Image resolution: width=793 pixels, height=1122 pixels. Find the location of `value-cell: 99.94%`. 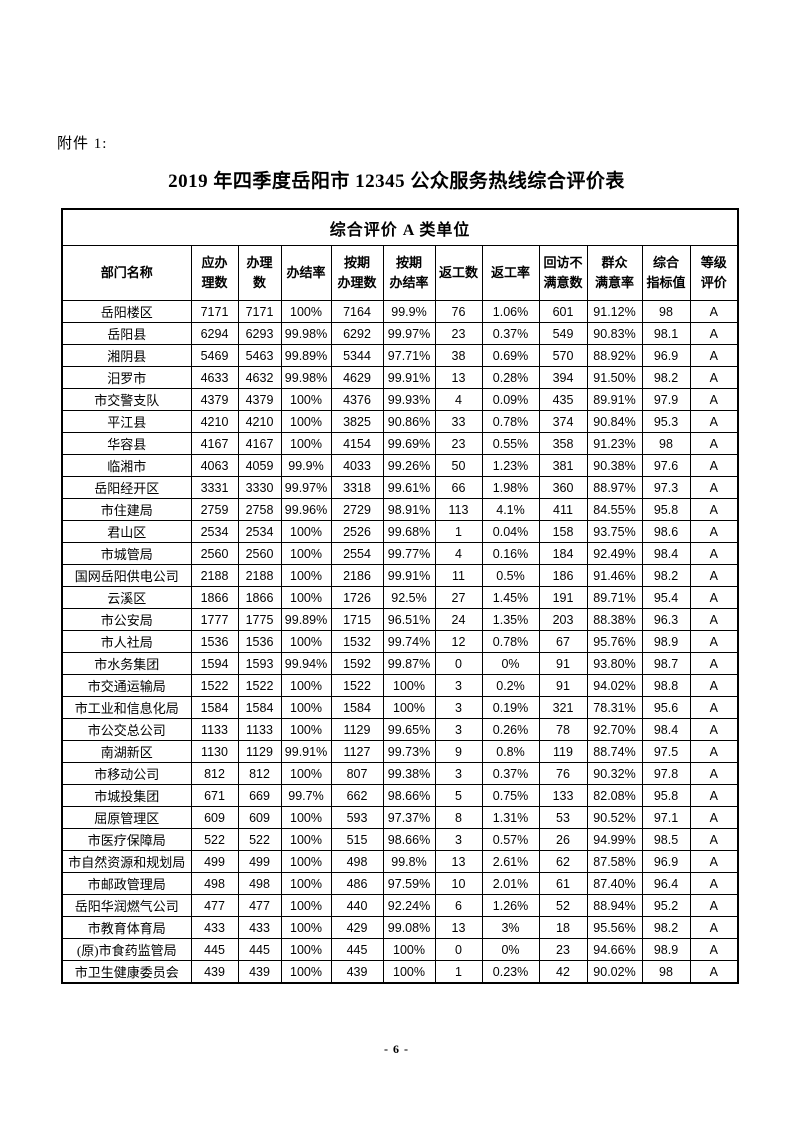

value-cell: 99.94% is located at coordinates (306, 663).